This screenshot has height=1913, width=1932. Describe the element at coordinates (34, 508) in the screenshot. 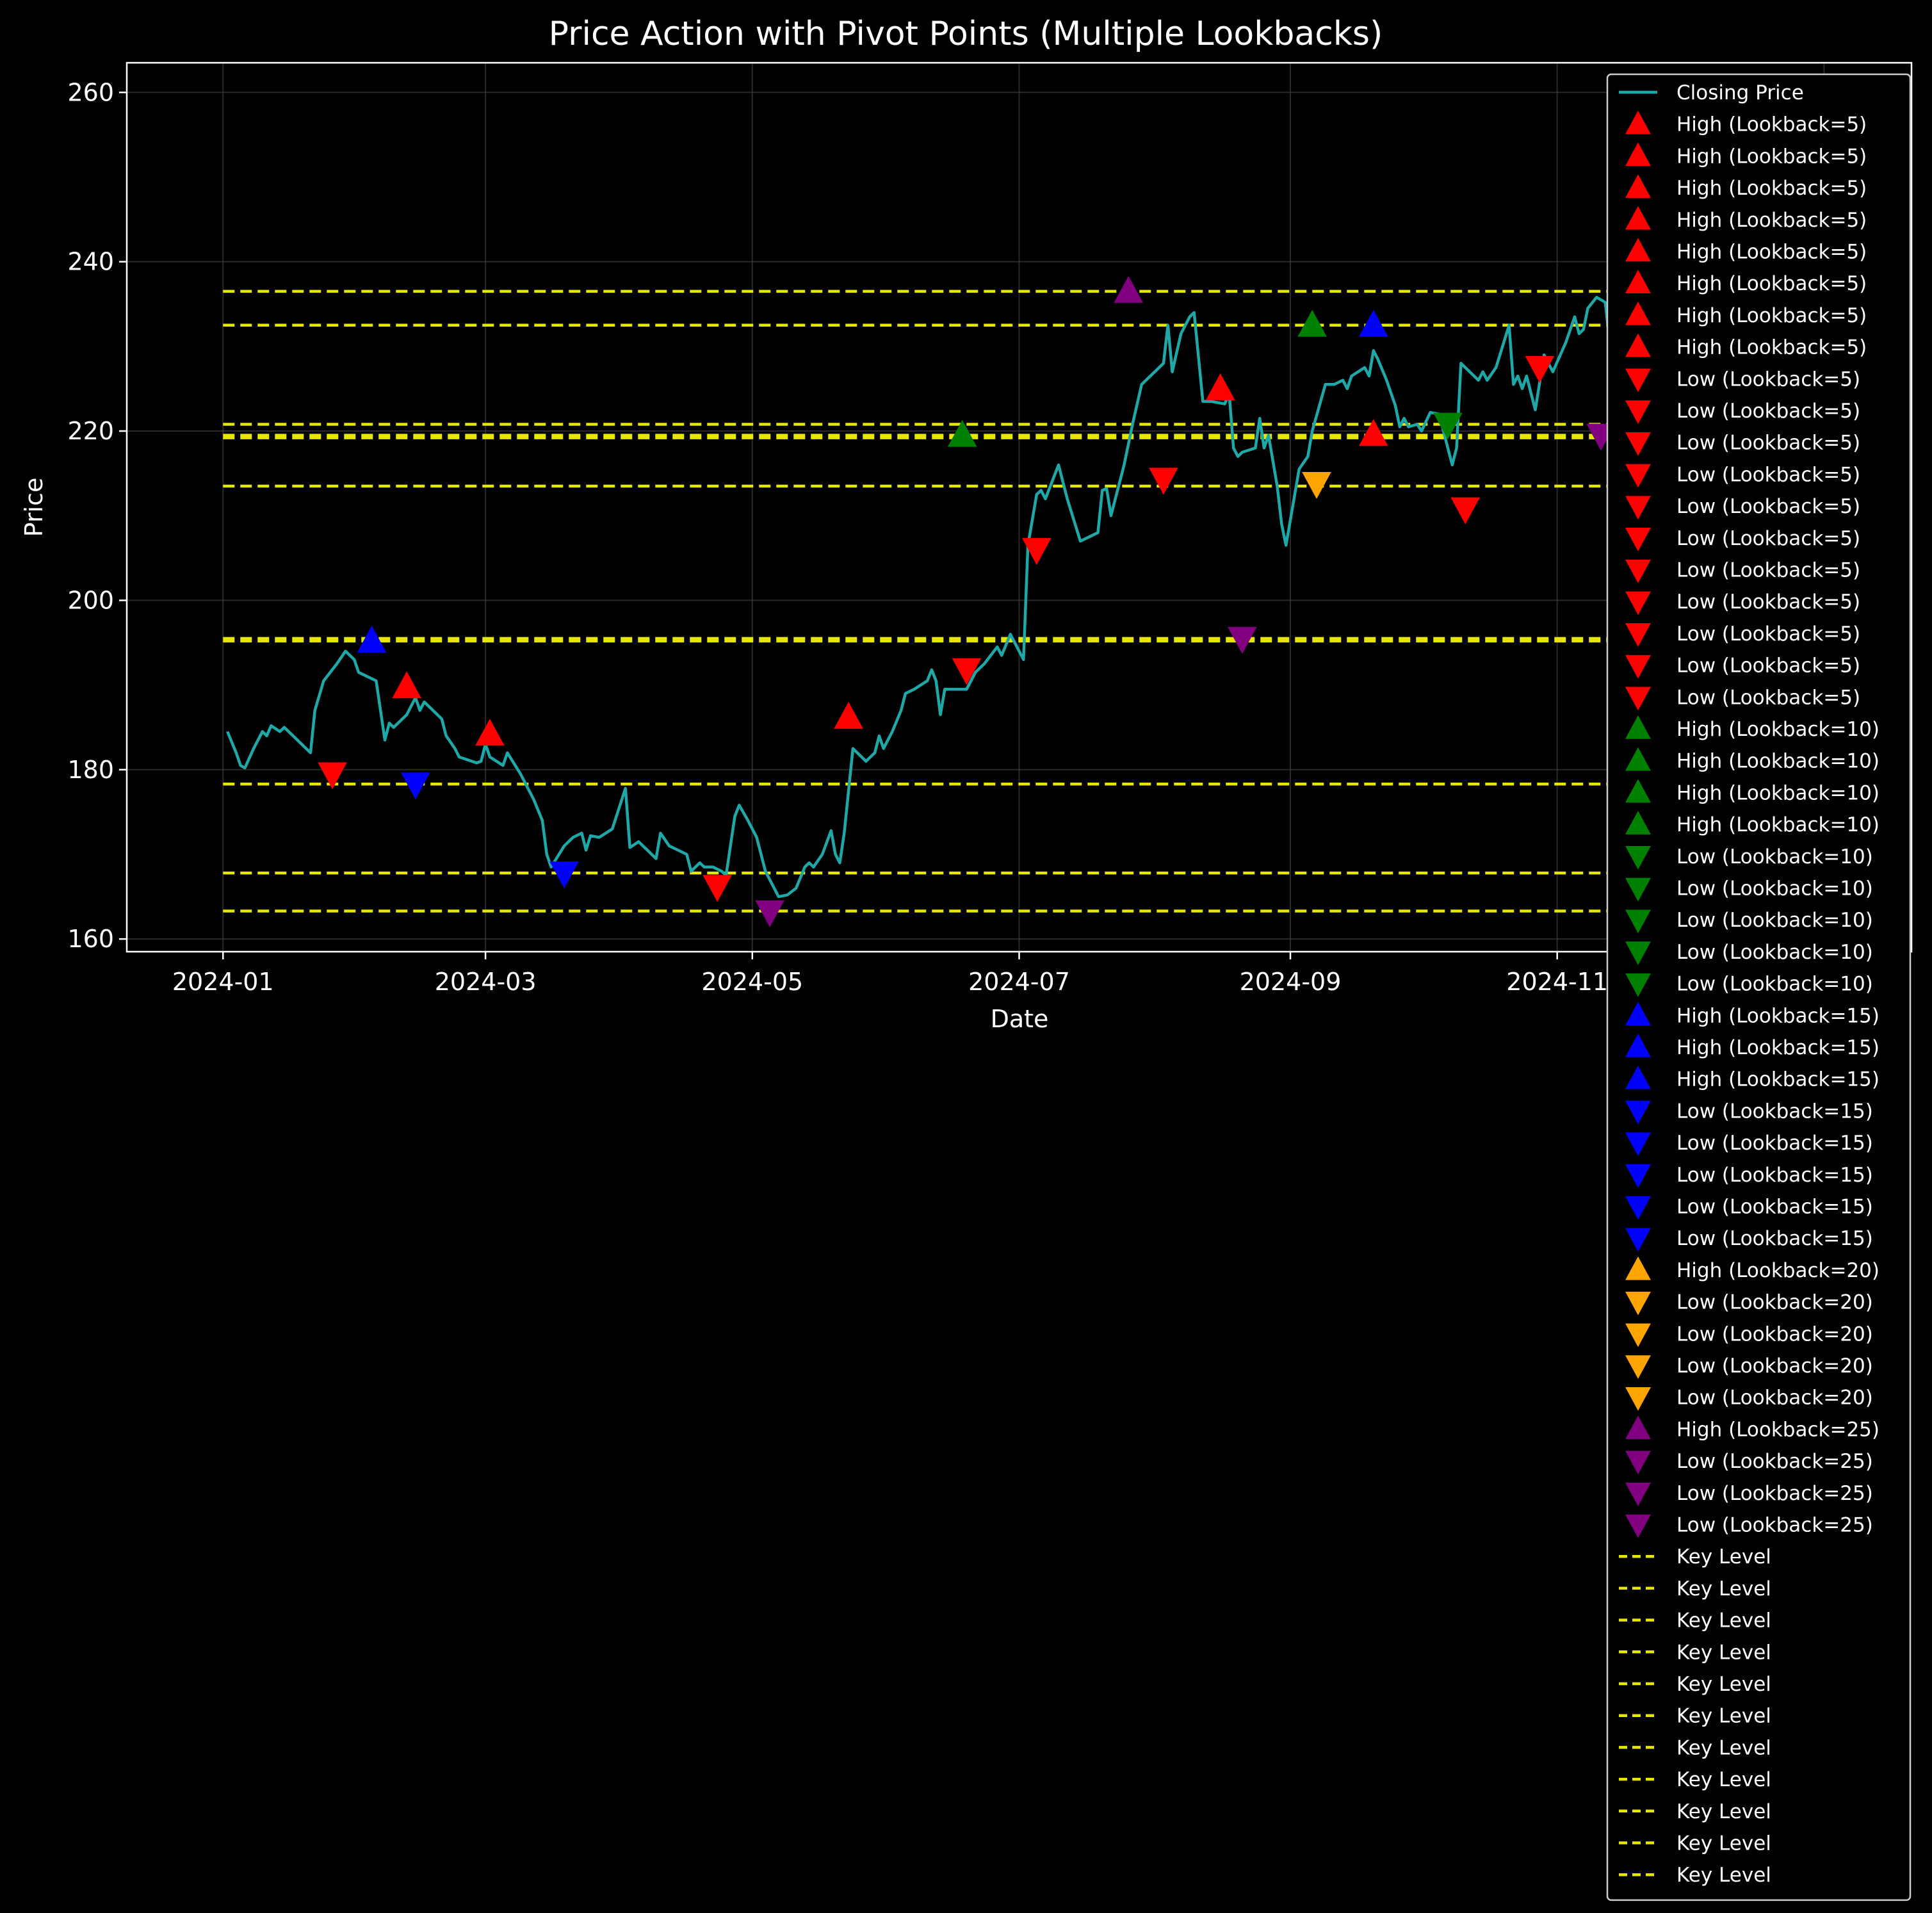

I see `y-axis-label: Price` at that location.